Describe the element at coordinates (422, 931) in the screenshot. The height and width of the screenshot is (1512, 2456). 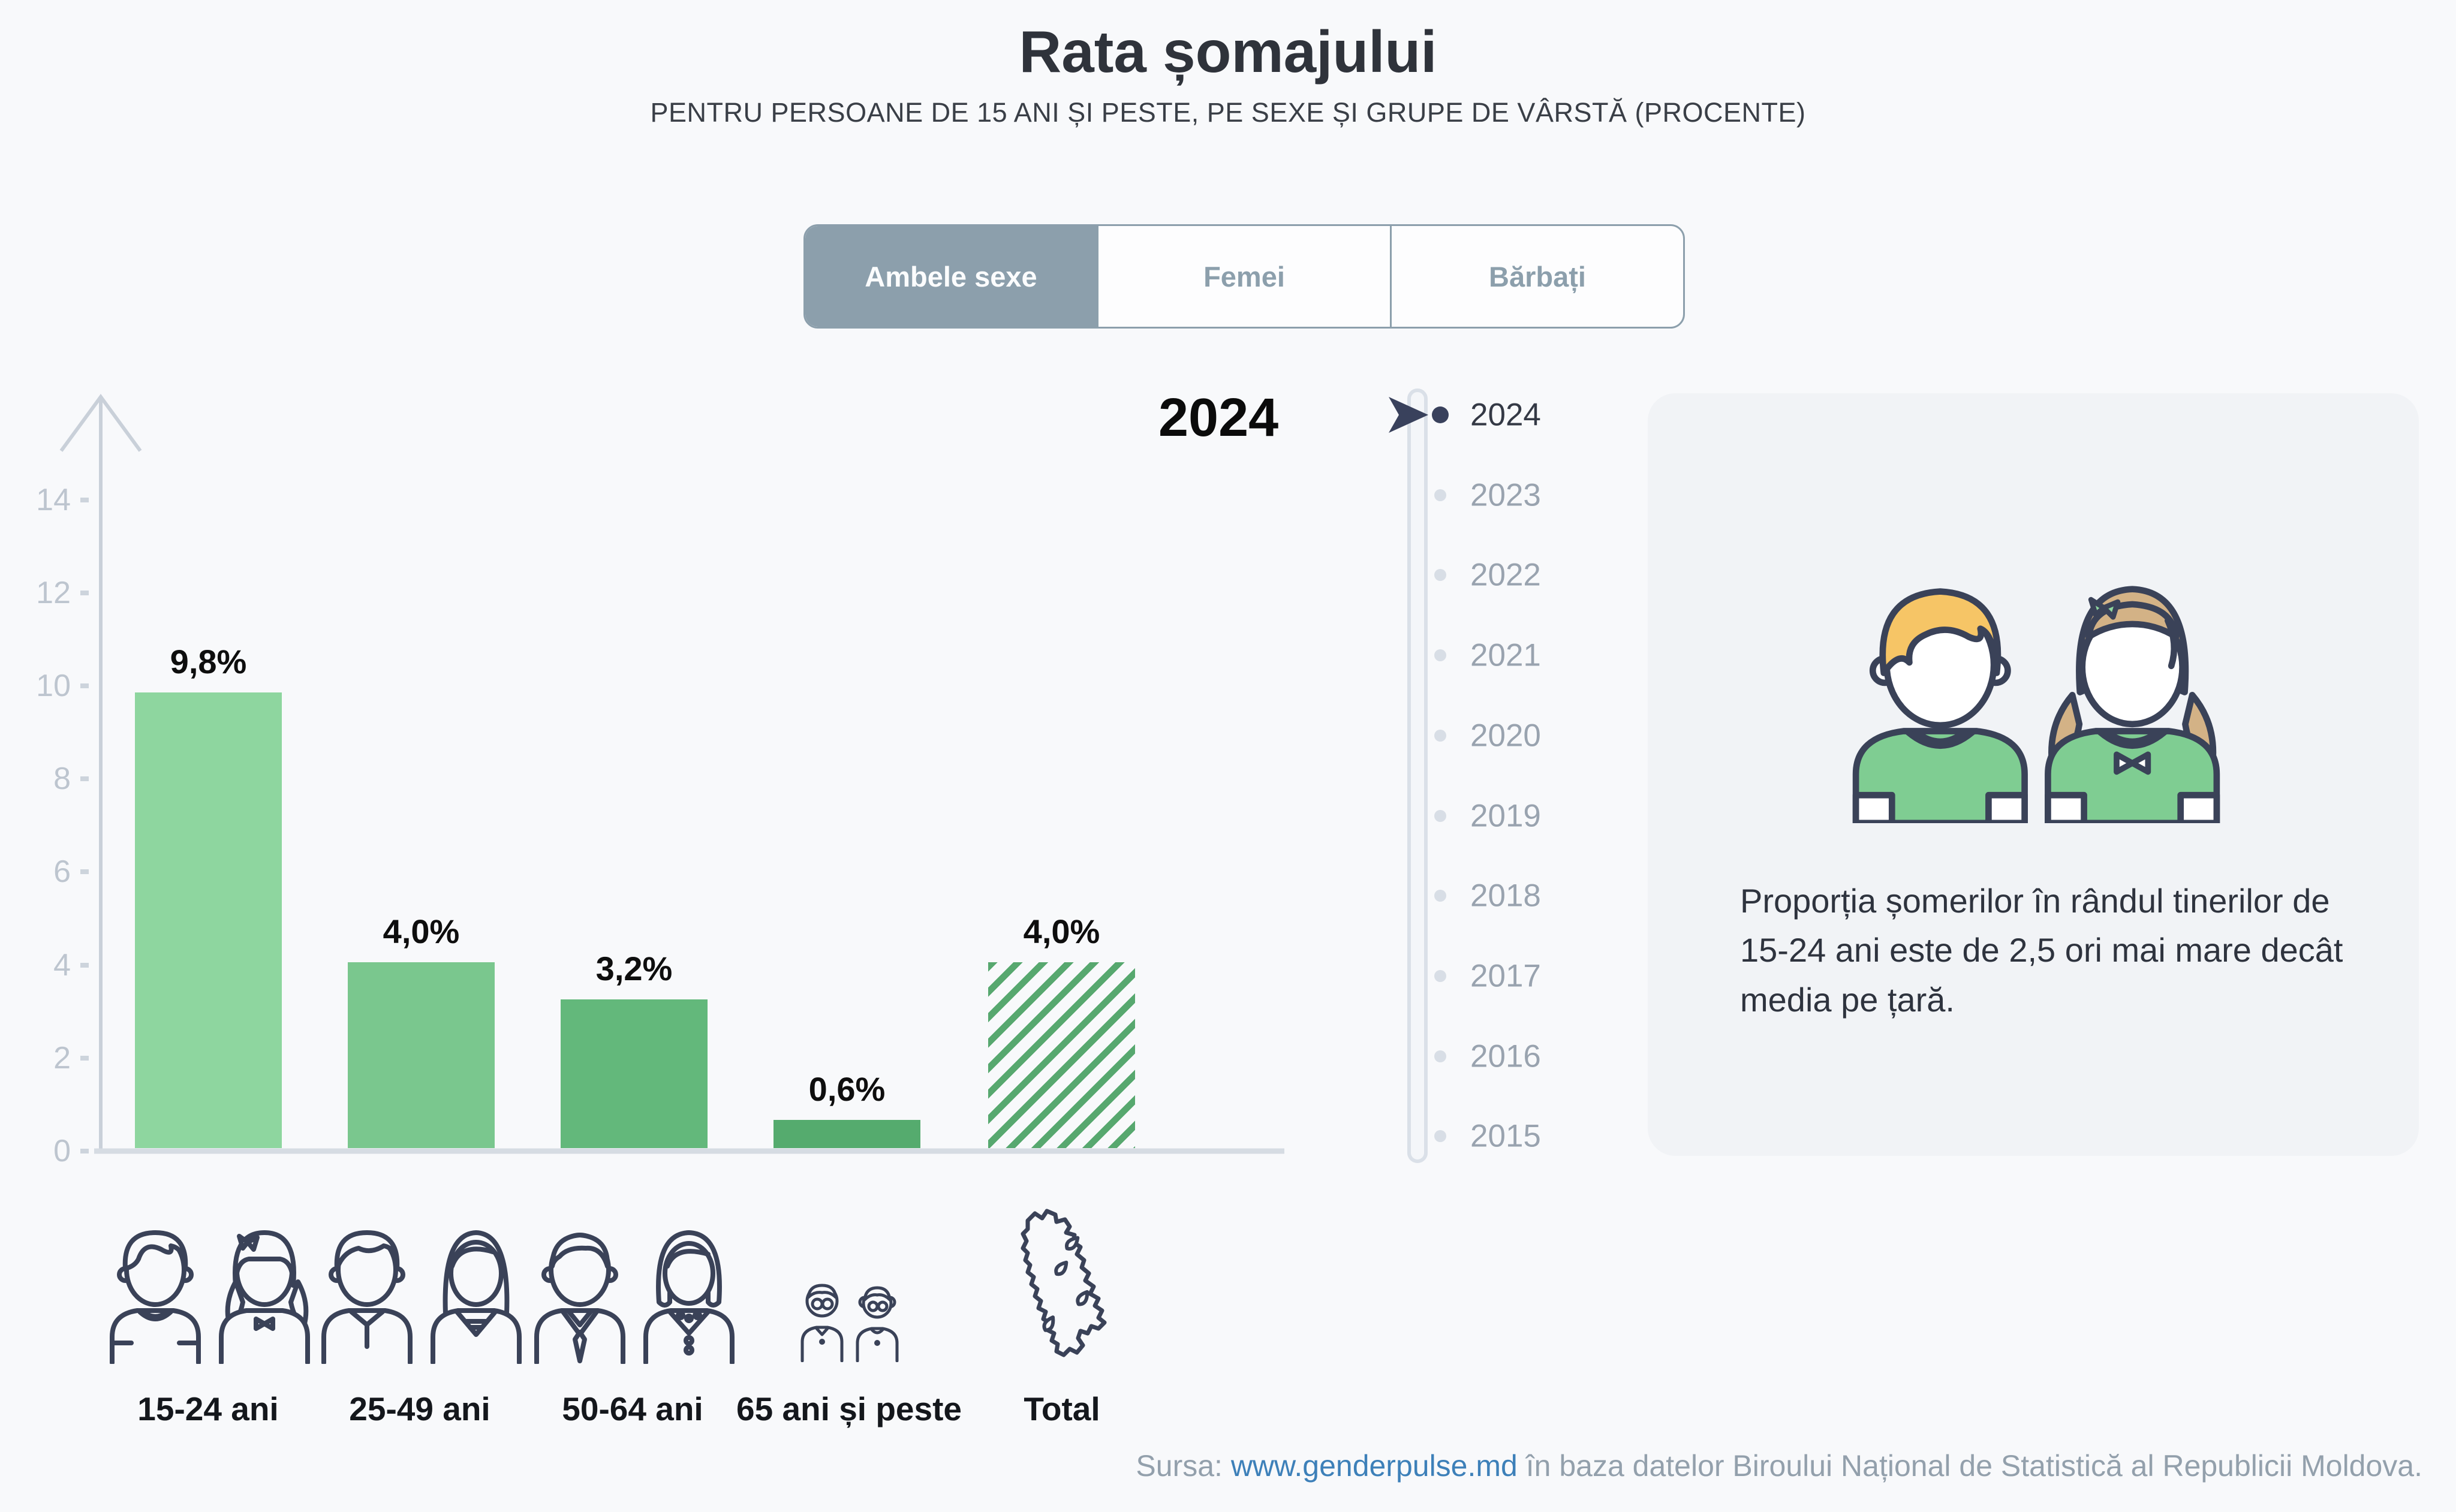
I see `bar-value-label-25-49-ani: 4,0%` at that location.